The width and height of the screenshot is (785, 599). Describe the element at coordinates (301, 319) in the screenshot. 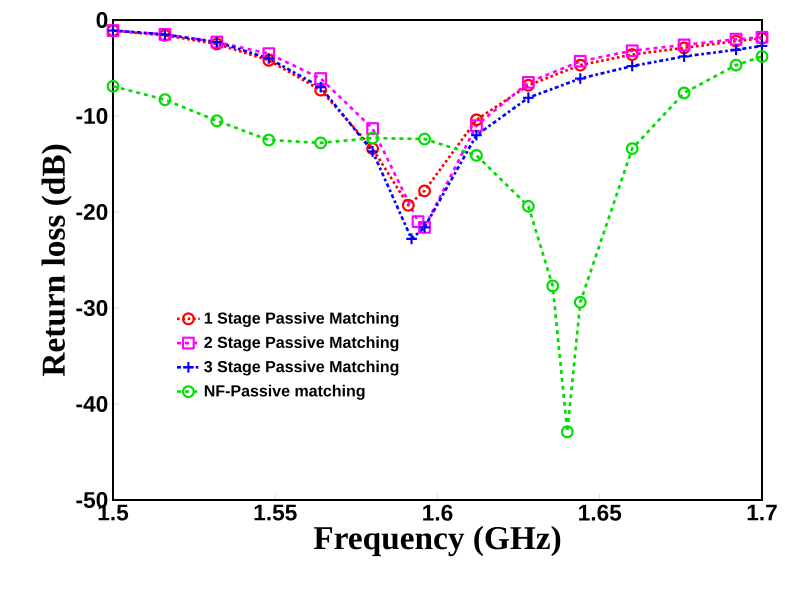

I see `legend-label: 1 Stage Passive Matching` at that location.